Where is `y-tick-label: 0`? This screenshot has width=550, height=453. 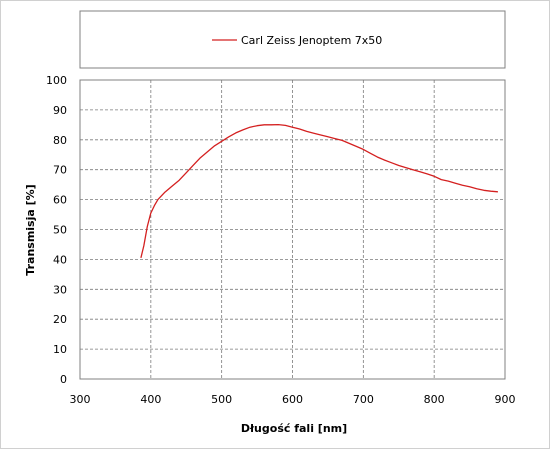
y-tick-label: 0 is located at coordinates (63, 379).